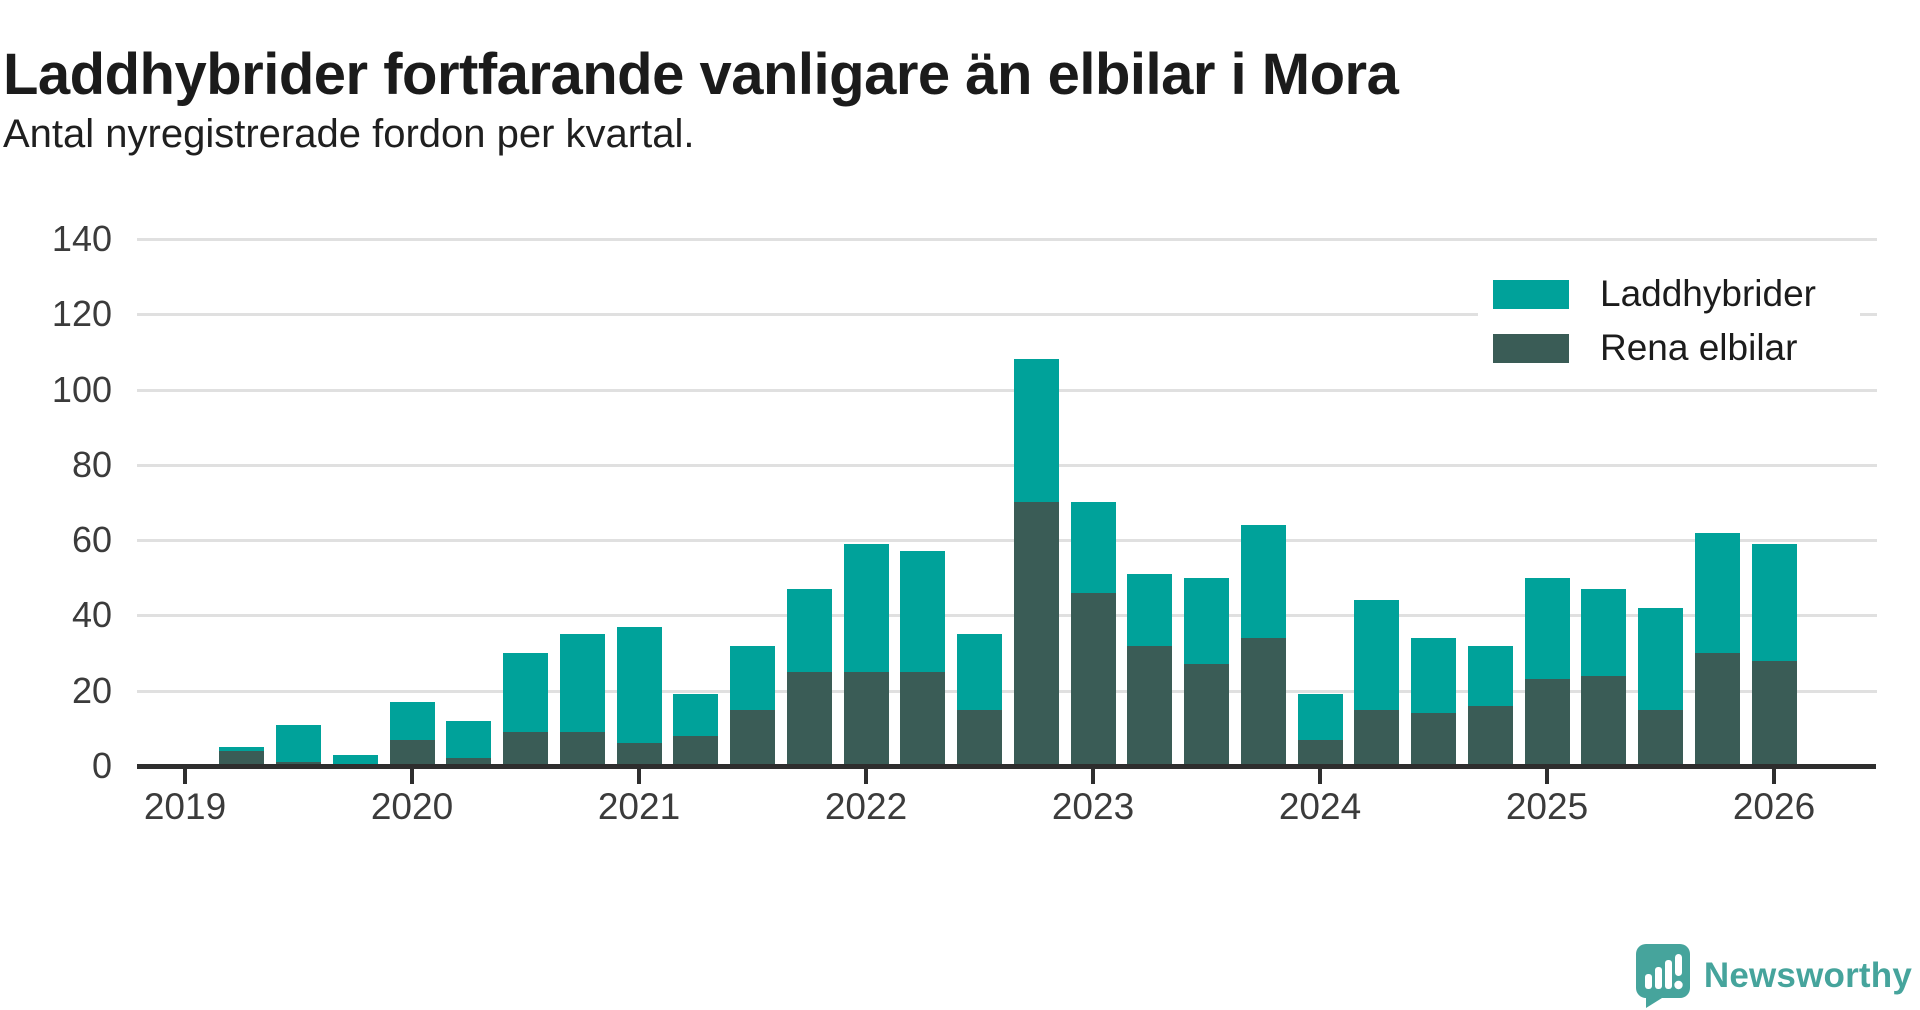 The width and height of the screenshot is (1920, 1010). Describe the element at coordinates (1490, 735) in the screenshot. I see `bar-rena-elbilar-2024-K4` at that location.